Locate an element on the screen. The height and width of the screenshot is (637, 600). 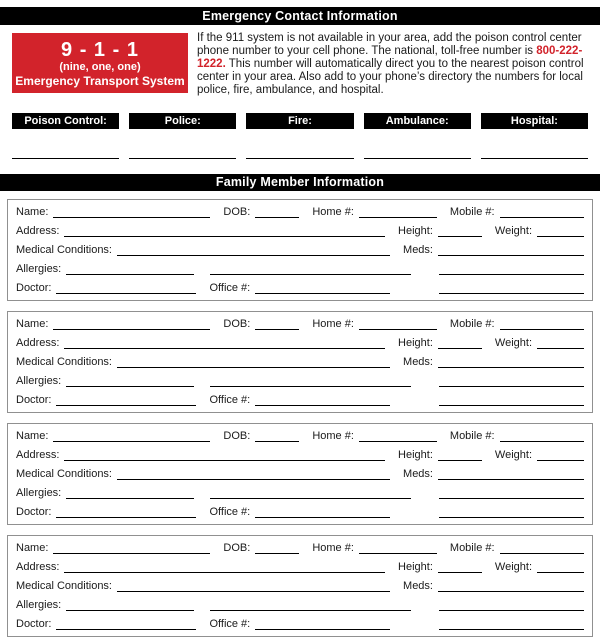
emergency-contact-blanks-row is located at coordinates (300, 158).